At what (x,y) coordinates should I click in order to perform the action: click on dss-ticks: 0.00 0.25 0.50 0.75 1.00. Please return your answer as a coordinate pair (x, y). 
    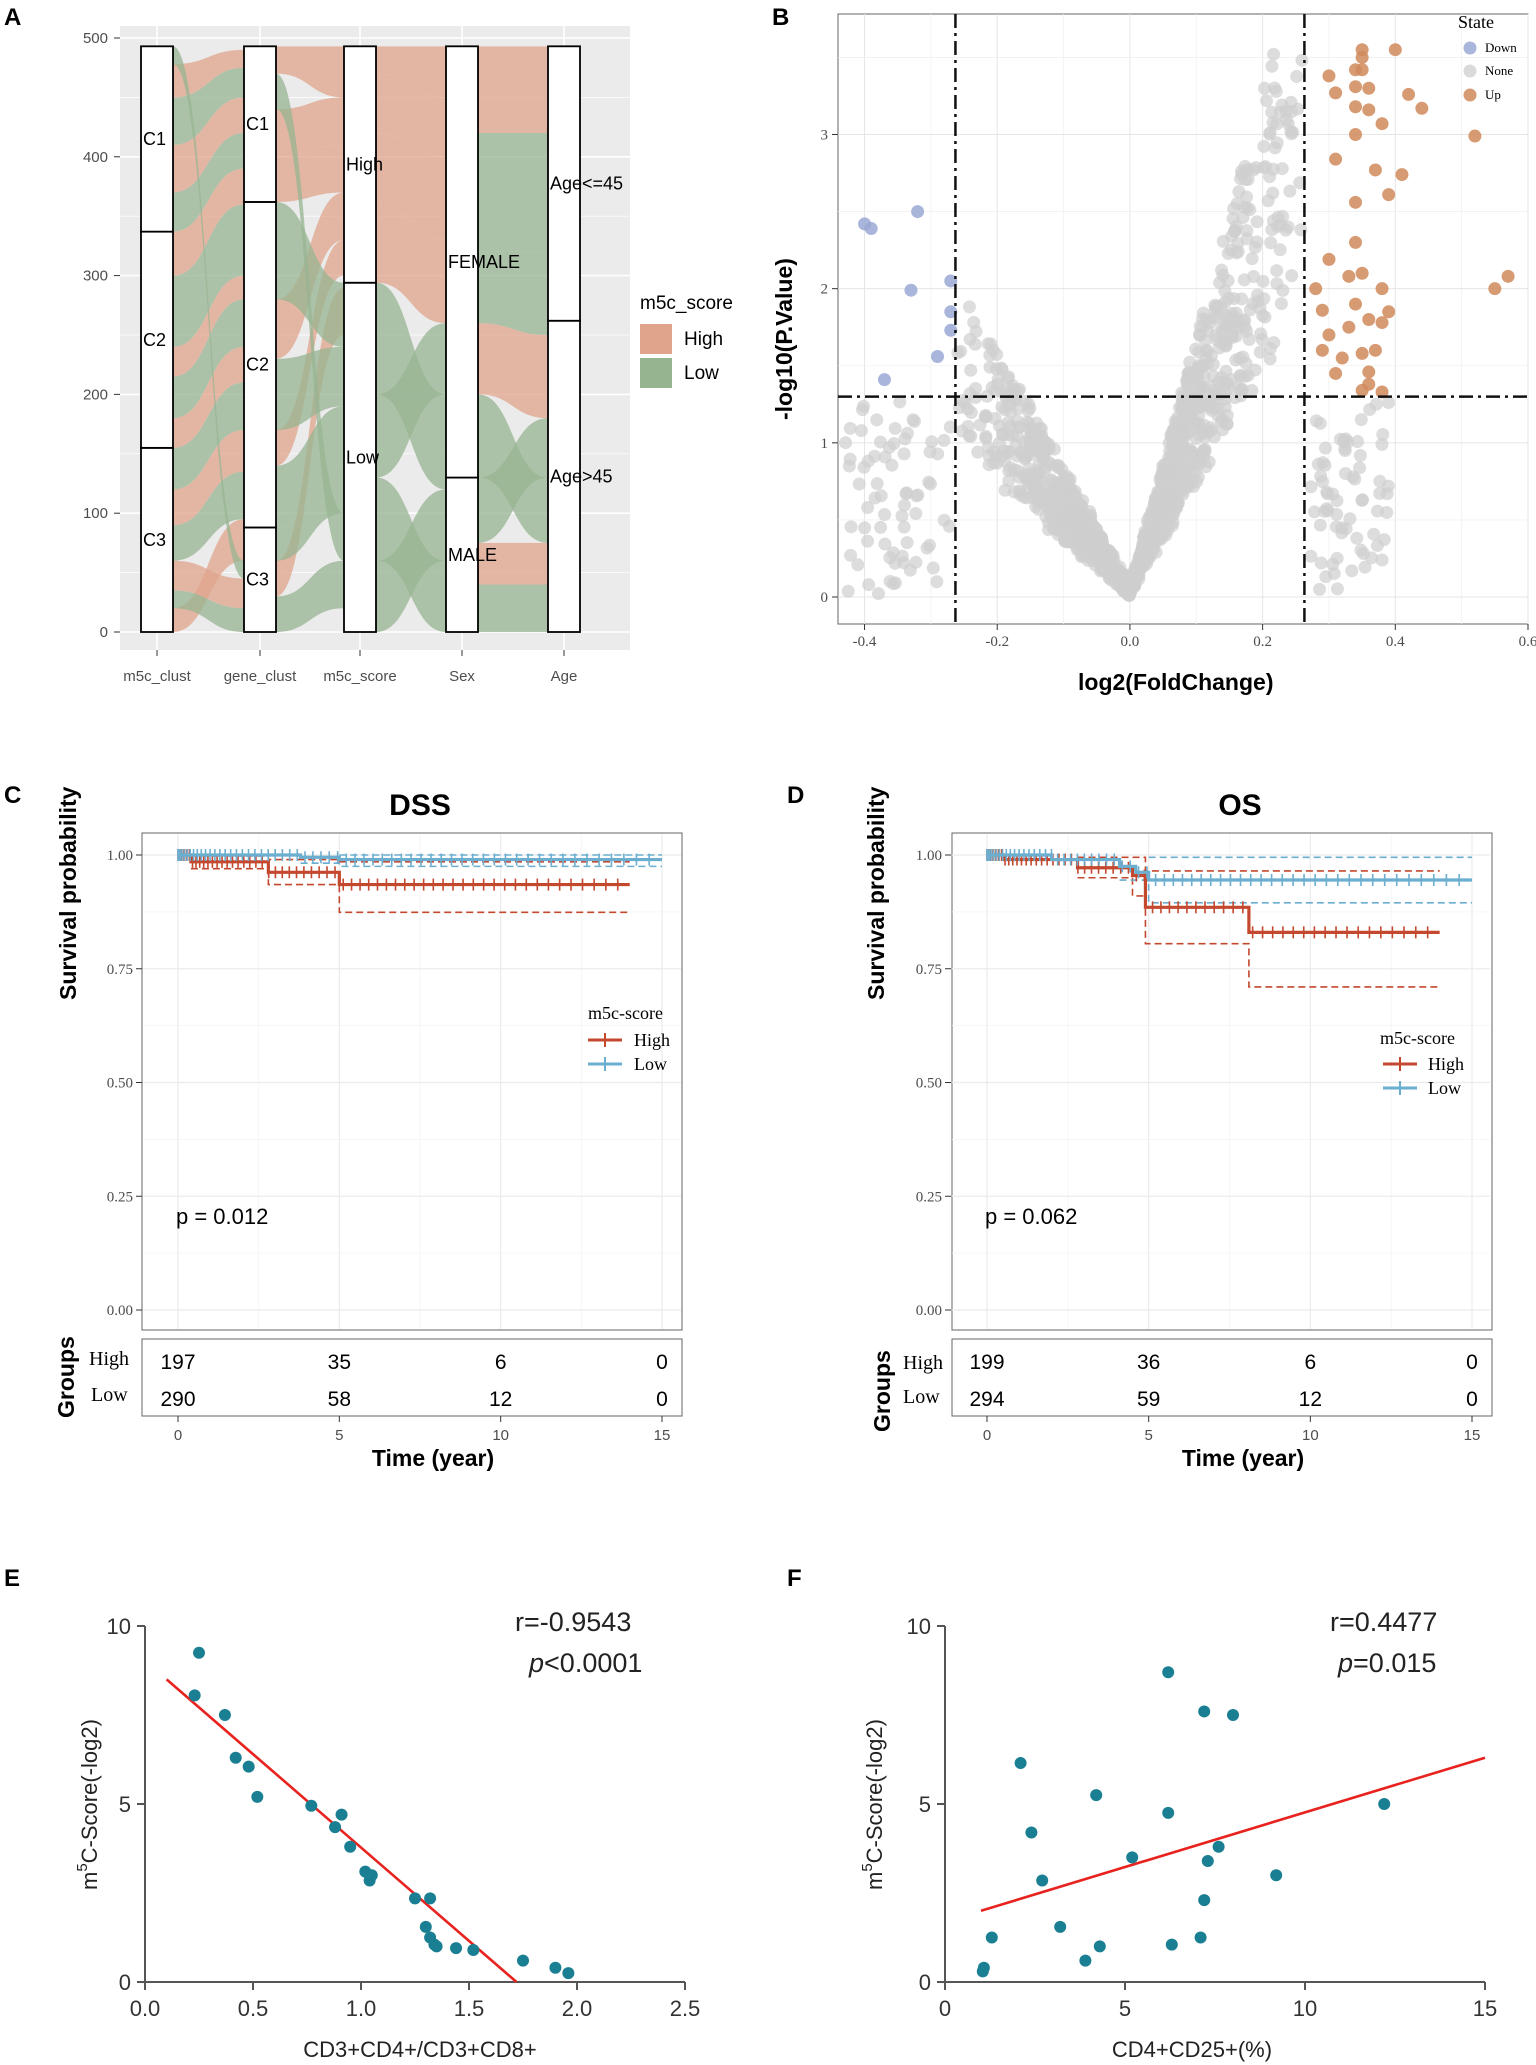
    Looking at the image, I should click on (124, 1083).